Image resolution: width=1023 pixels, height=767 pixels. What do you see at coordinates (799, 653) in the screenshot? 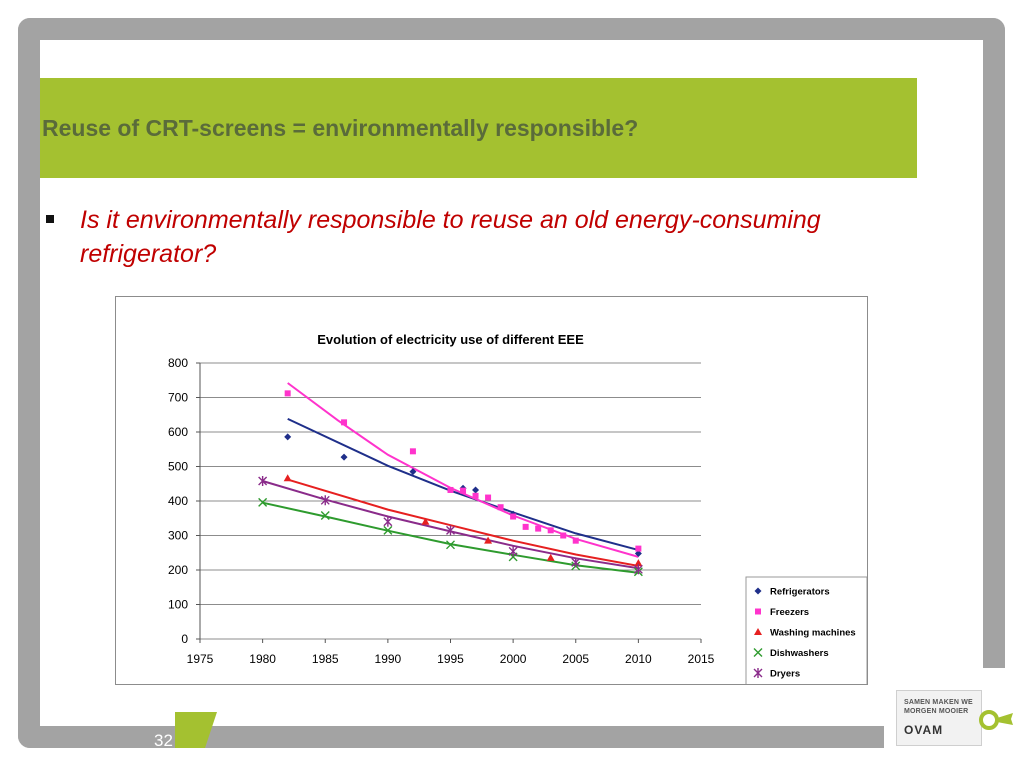
I see `legend-label: Dishwashers` at bounding box center [799, 653].